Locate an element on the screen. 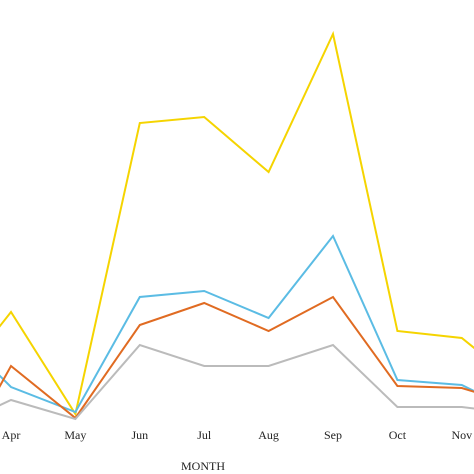  x-tick-label: Apr is located at coordinates (11, 435).